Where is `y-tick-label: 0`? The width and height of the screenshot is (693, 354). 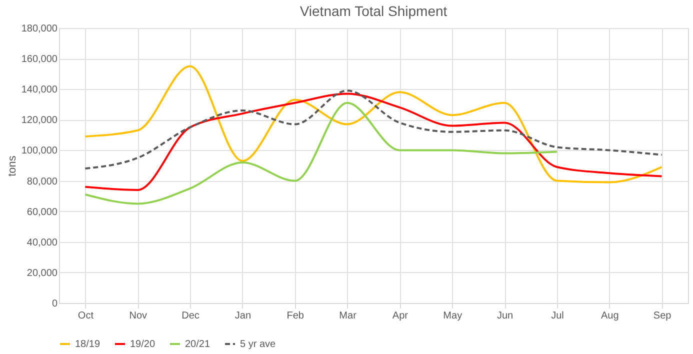
y-tick-label: 0 is located at coordinates (55, 304).